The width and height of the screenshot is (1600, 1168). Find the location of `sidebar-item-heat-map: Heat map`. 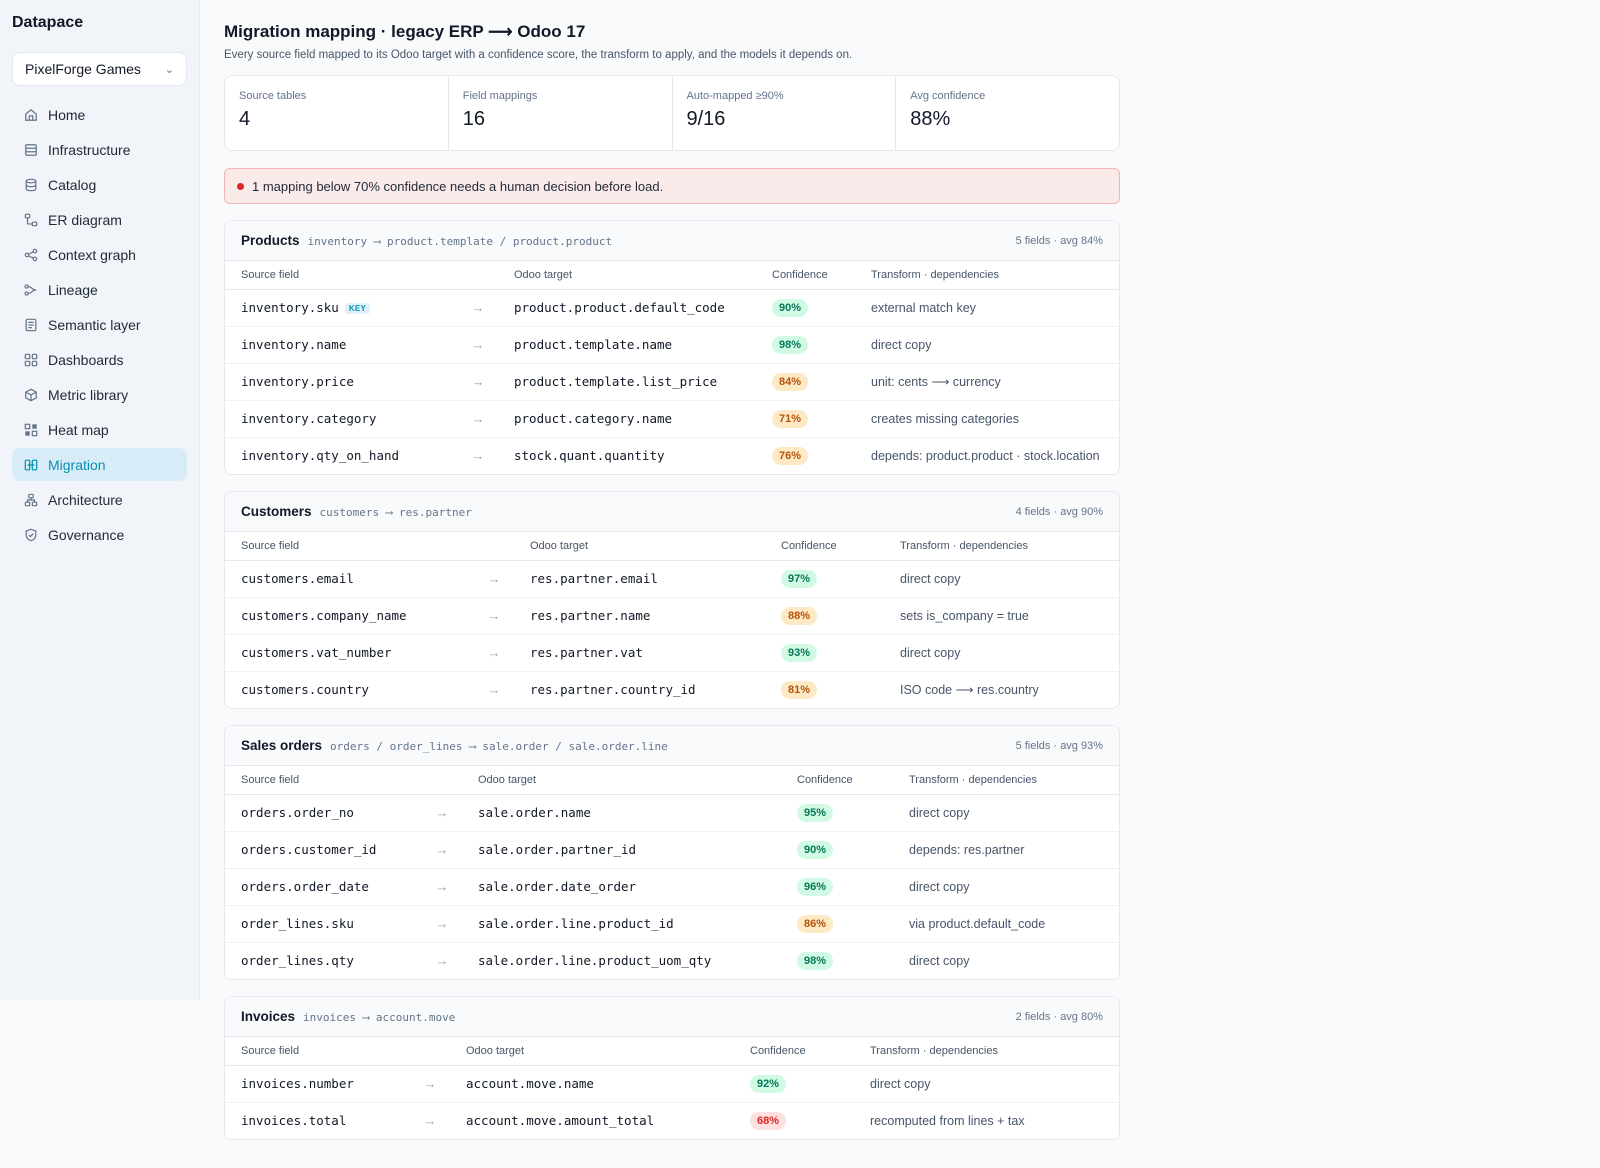

sidebar-item-heat-map: Heat map is located at coordinates (99, 429).